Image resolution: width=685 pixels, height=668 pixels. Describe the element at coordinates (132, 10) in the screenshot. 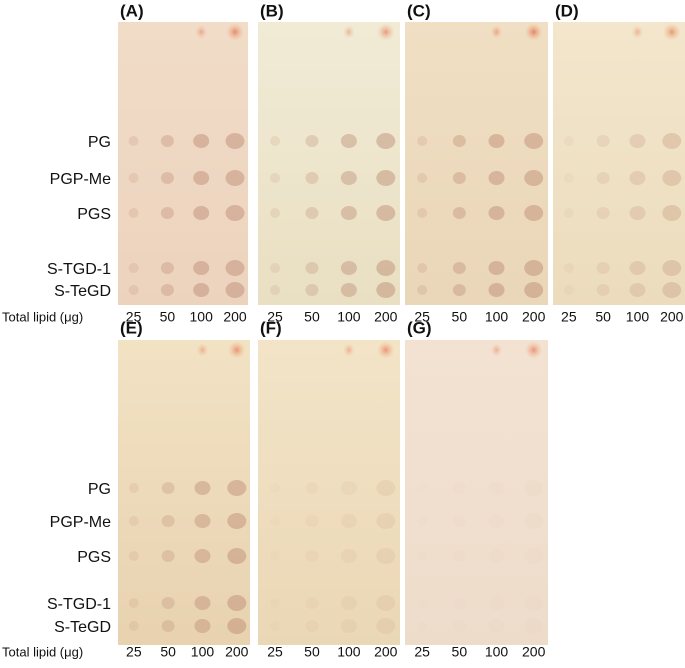

I see `panel-label: (A)` at that location.